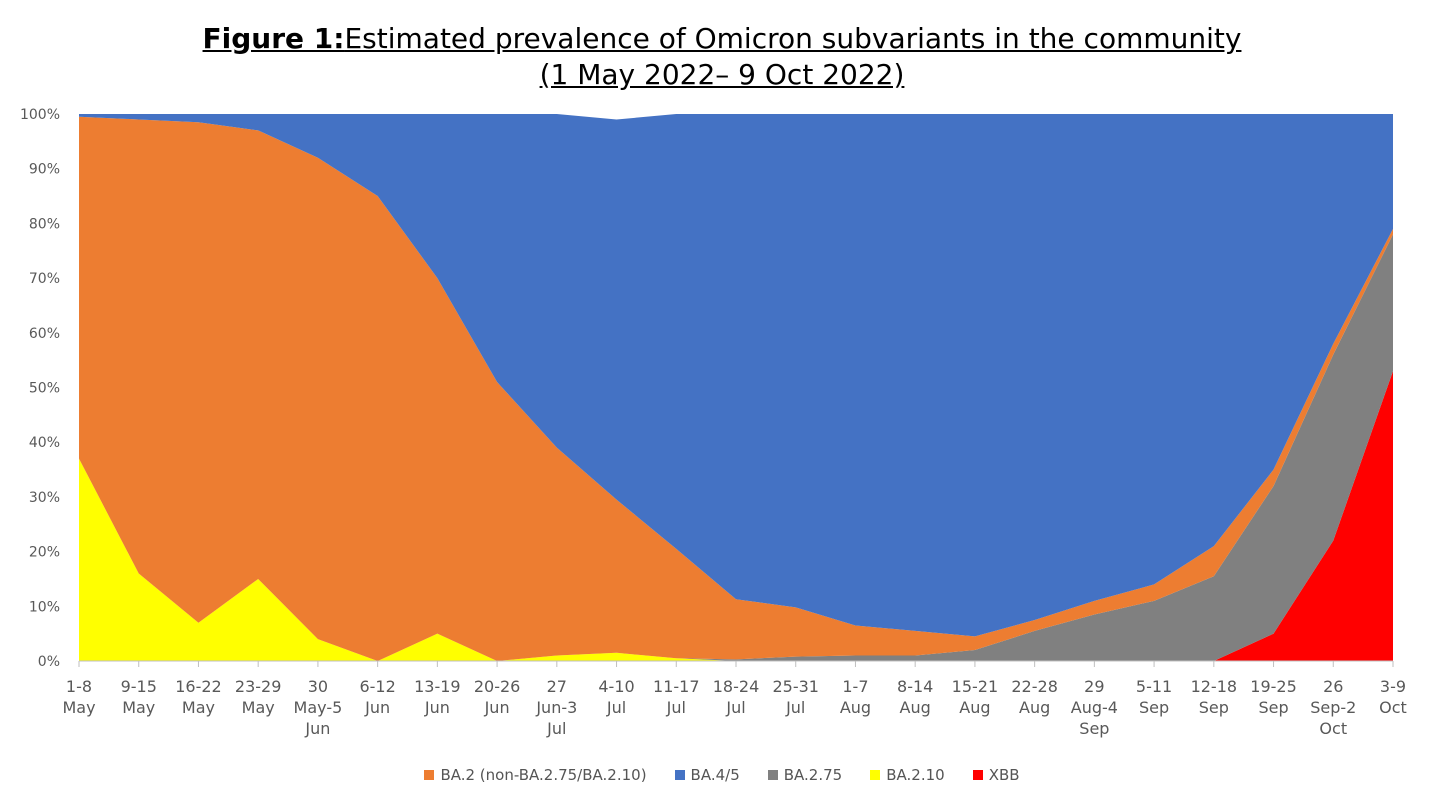 The height and width of the screenshot is (799, 1444). Describe the element at coordinates (44, 334) in the screenshot. I see `y-tick-label: 60%` at that location.